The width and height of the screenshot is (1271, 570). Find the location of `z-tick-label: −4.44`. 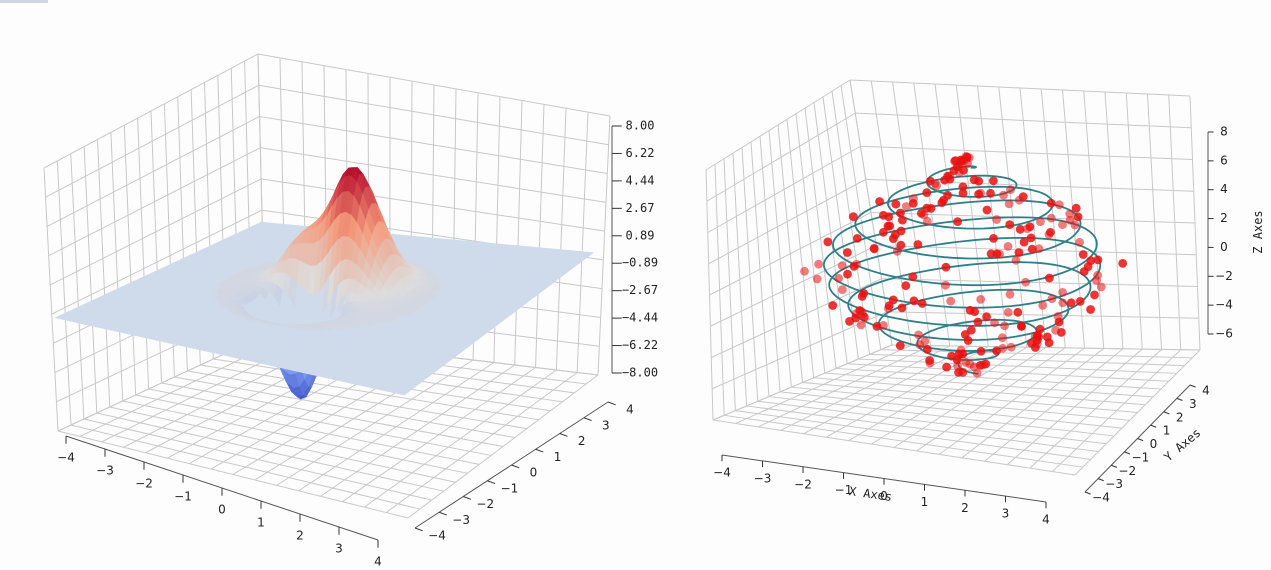

z-tick-label: −4.44 is located at coordinates (640, 318).